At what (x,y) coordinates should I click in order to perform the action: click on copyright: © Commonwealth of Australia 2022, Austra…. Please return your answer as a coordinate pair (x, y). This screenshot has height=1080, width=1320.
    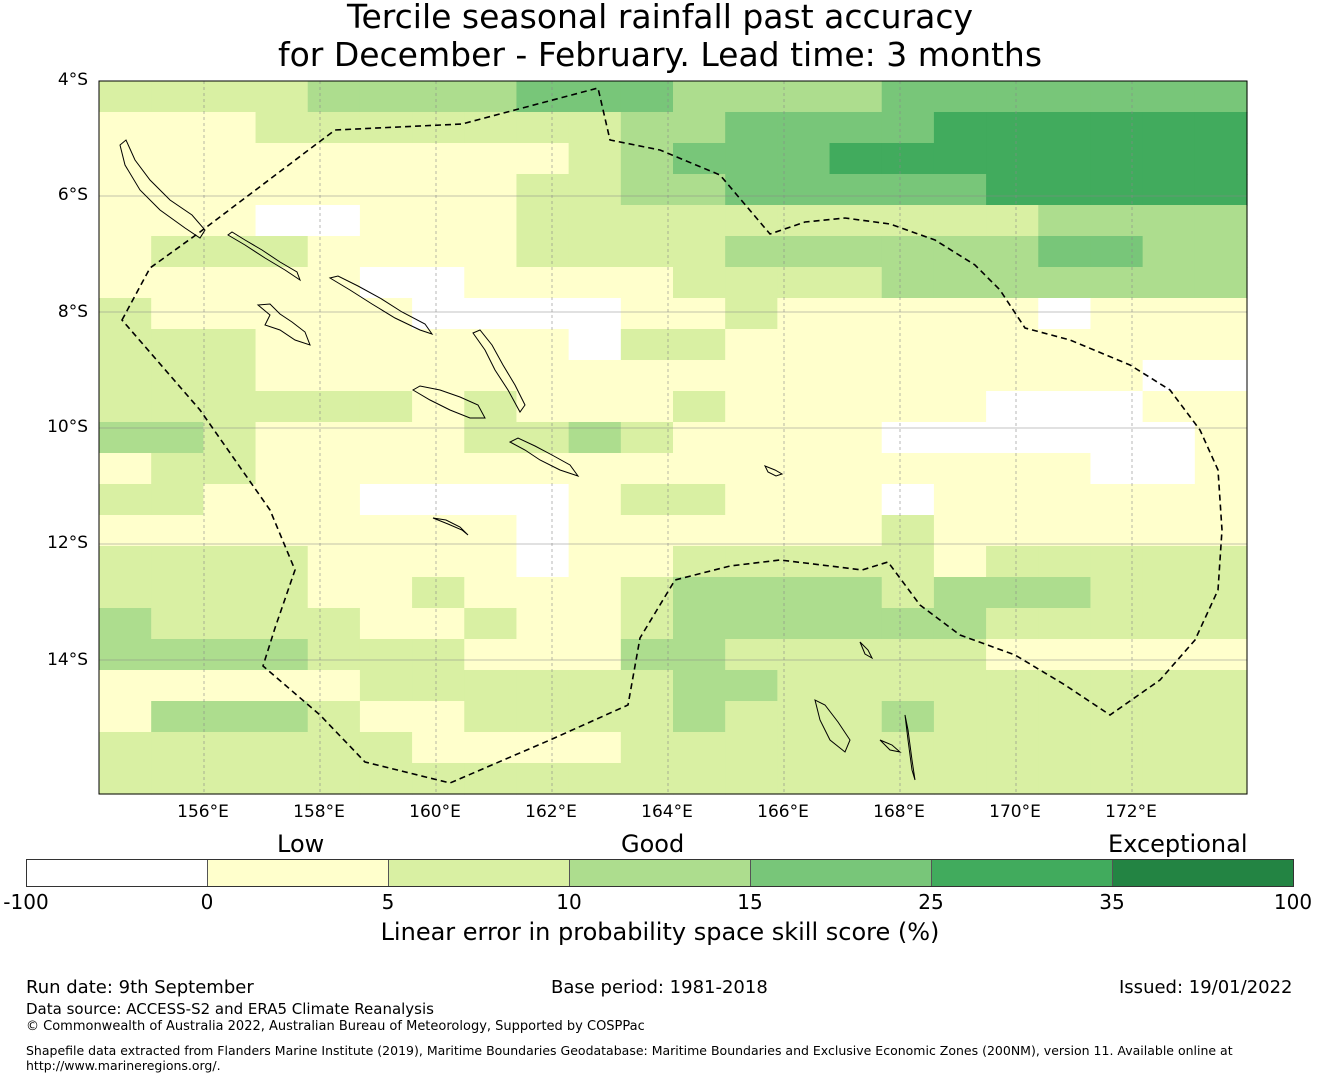
    Looking at the image, I should click on (335, 1026).